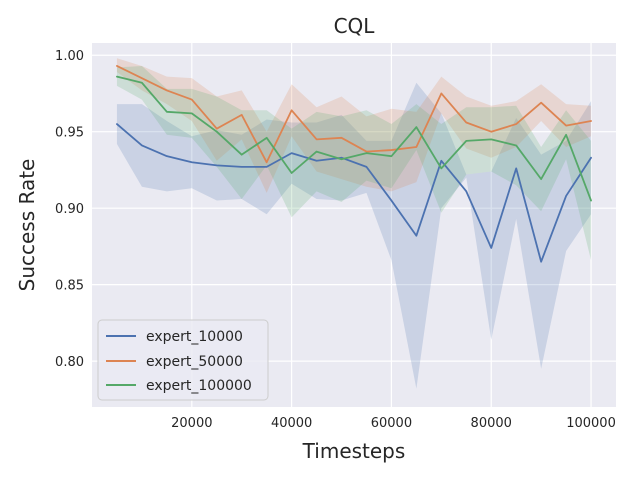 Image resolution: width=640 pixels, height=480 pixels. I want to click on legend-label-expert-100000: expert_100000, so click(199, 386).